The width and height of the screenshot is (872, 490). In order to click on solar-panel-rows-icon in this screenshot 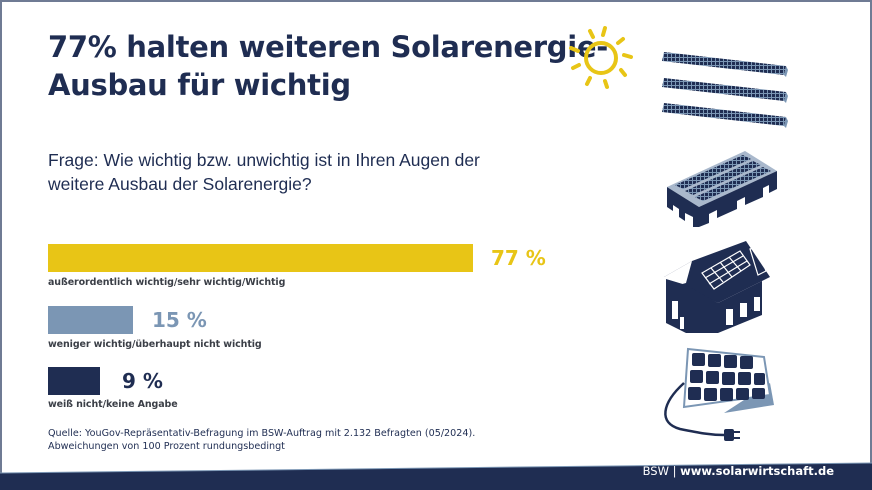, I will do `click(725, 90)`.